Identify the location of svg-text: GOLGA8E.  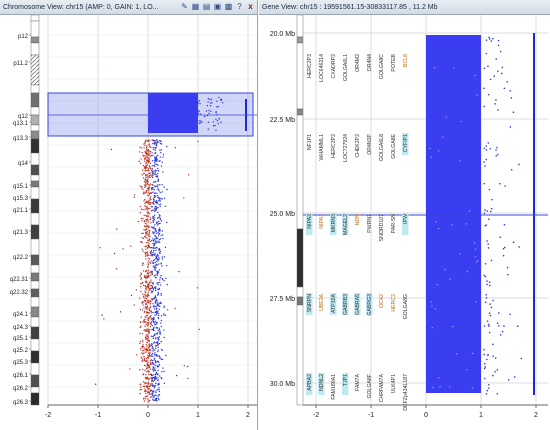
(394, 145).